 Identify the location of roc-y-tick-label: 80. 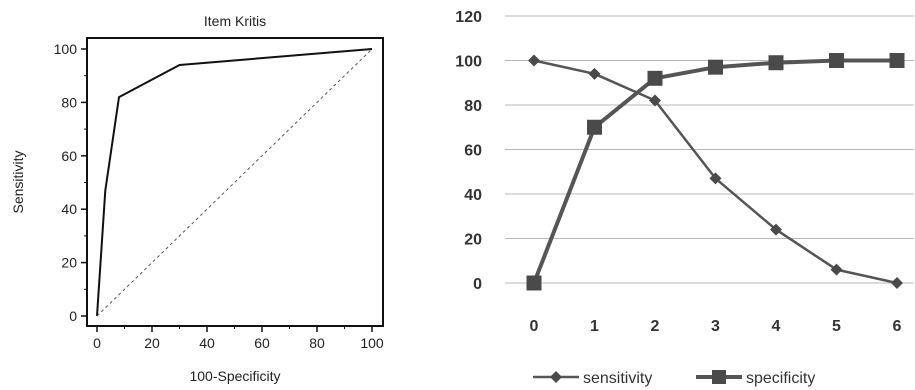
(69, 102).